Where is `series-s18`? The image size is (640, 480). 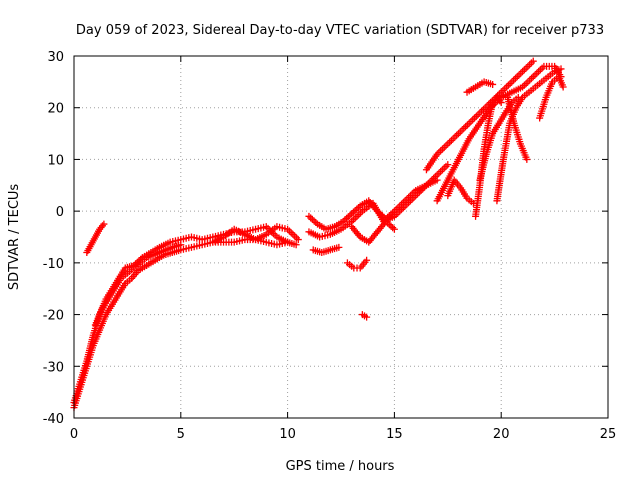 series-s18 is located at coordinates (517, 128).